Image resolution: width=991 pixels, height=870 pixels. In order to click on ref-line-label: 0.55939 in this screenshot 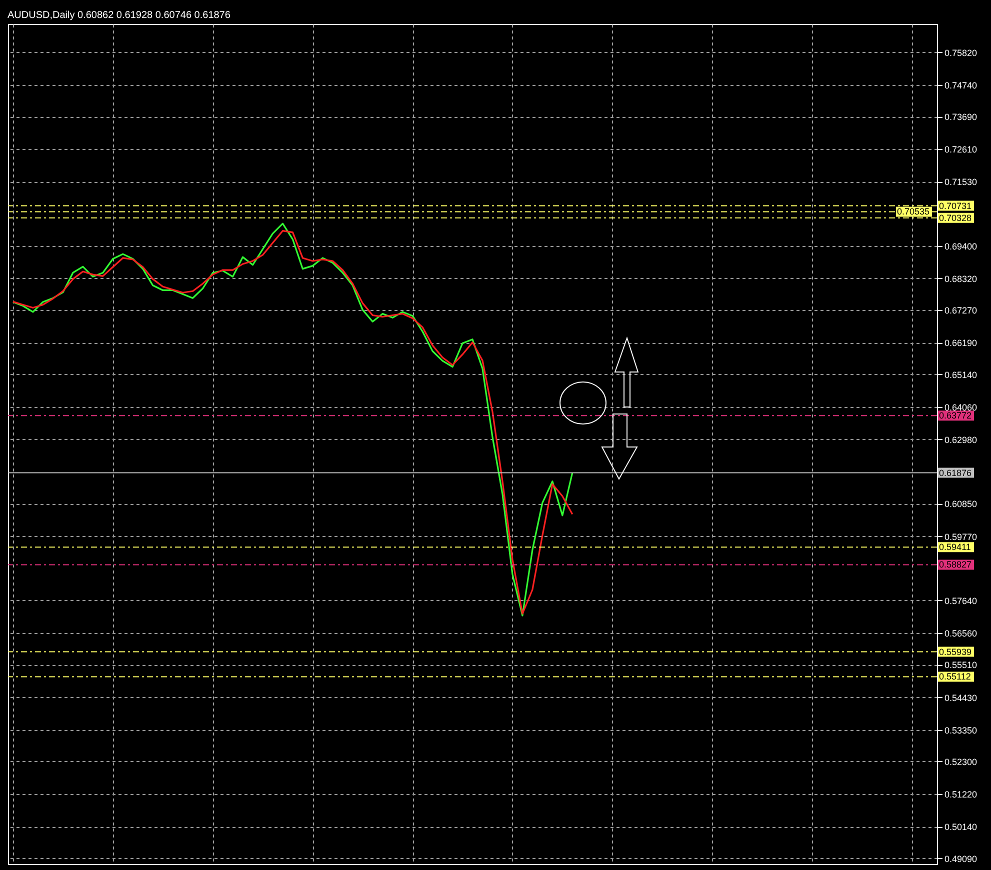, I will do `click(955, 651)`.